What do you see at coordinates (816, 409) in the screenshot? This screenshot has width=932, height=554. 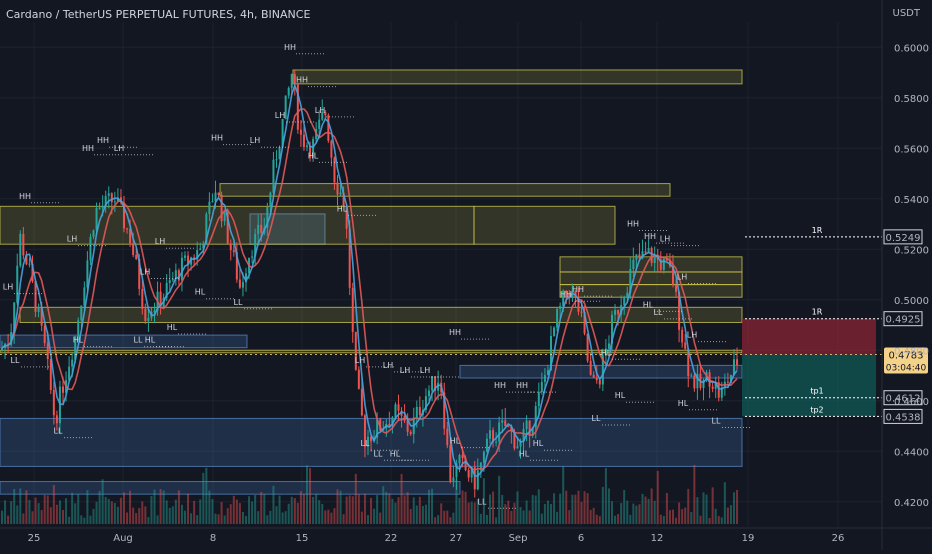 I see `level-label: tp2` at bounding box center [816, 409].